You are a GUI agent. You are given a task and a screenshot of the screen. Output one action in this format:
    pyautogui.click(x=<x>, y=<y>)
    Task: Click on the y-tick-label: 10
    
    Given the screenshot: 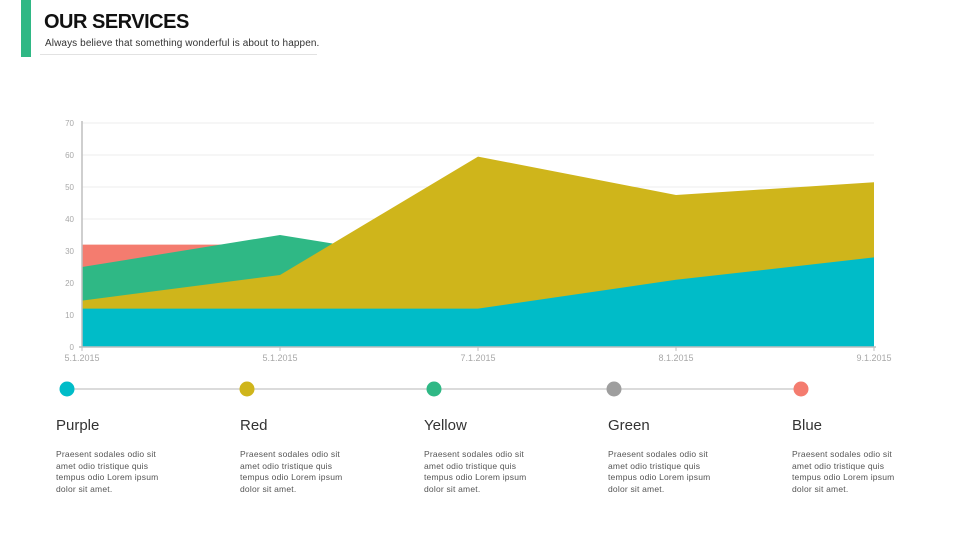 What is the action you would take?
    pyautogui.click(x=69, y=315)
    